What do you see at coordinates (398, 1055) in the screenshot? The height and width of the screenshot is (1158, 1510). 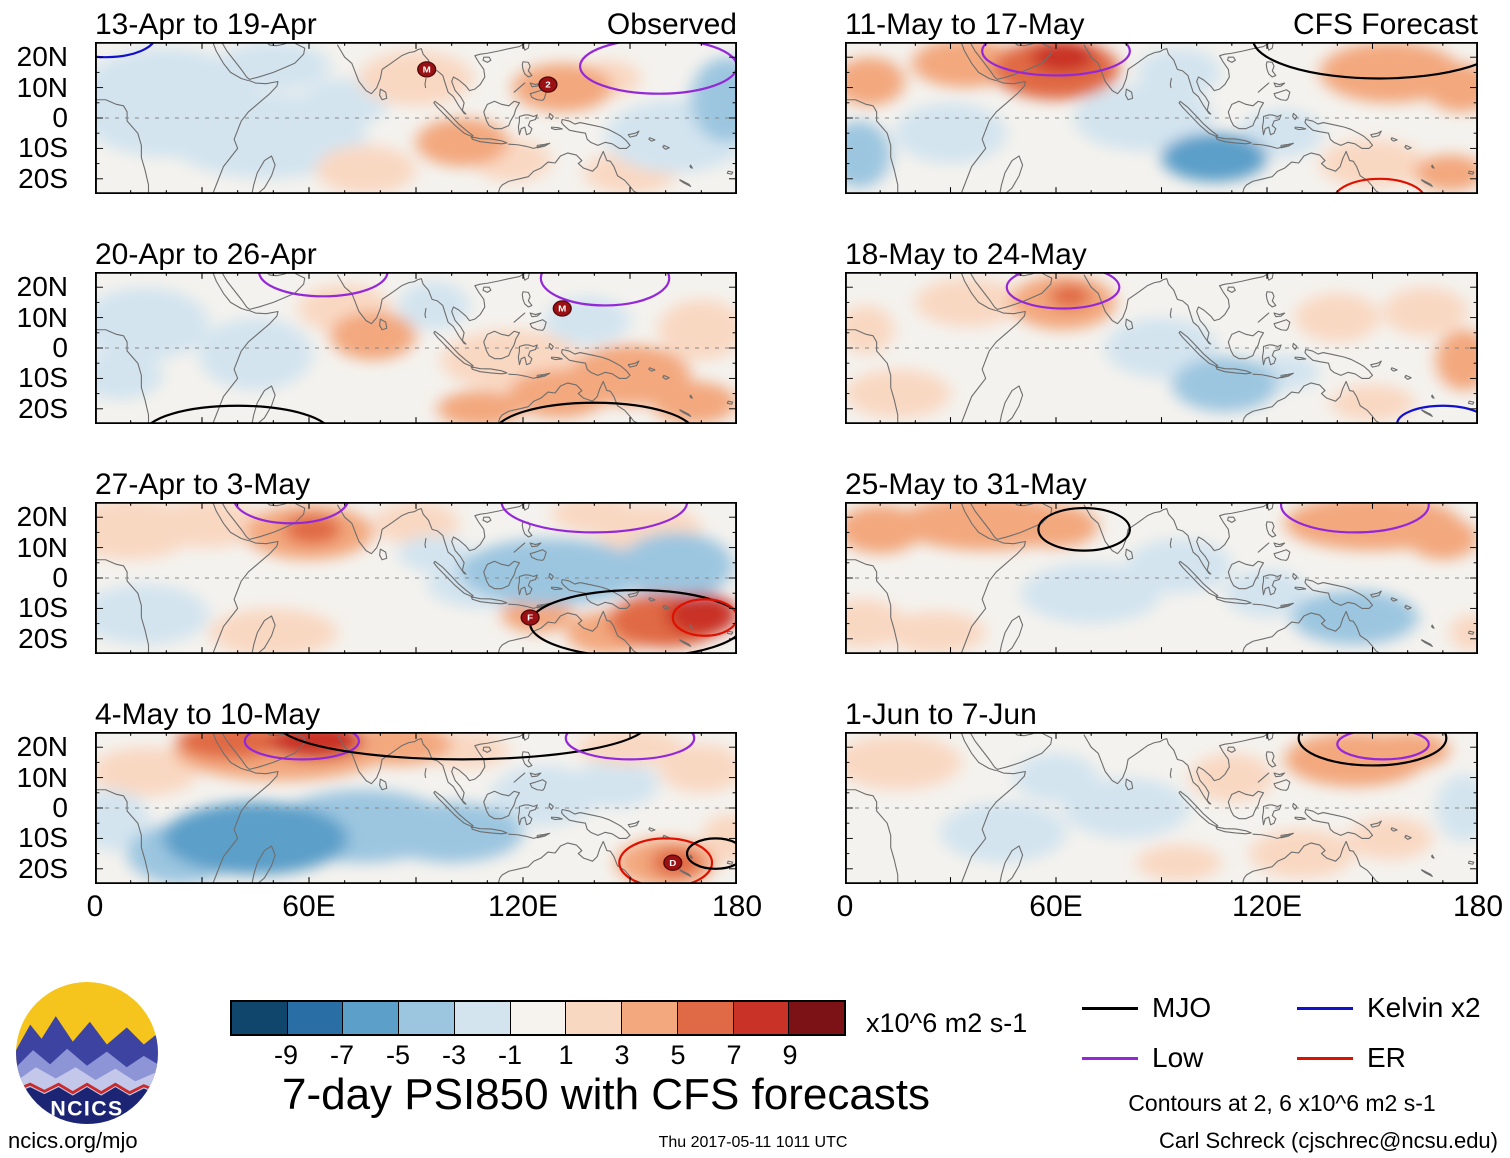 I see `colorbar-tick-label: -5` at bounding box center [398, 1055].